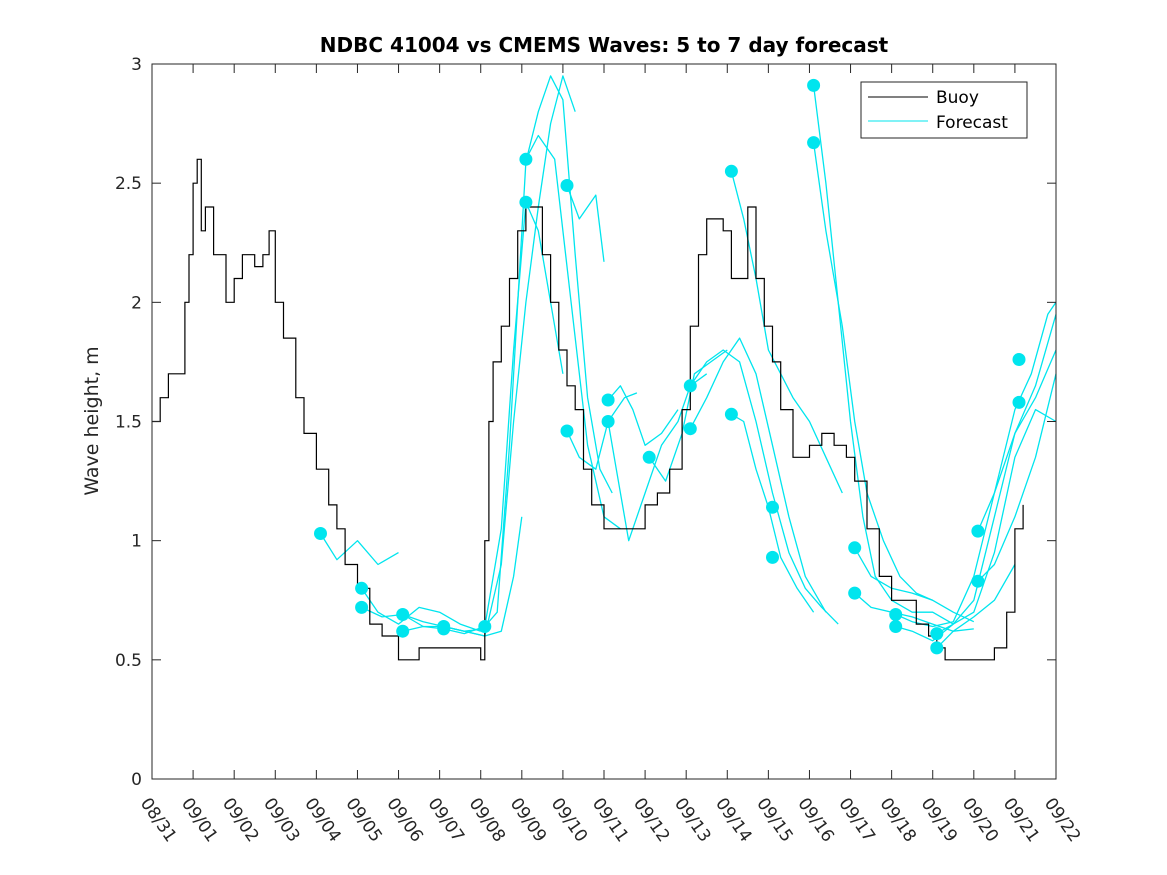 This screenshot has height=875, width=1167. Describe the element at coordinates (136, 303) in the screenshot. I see `y-tick-label: 2` at that location.